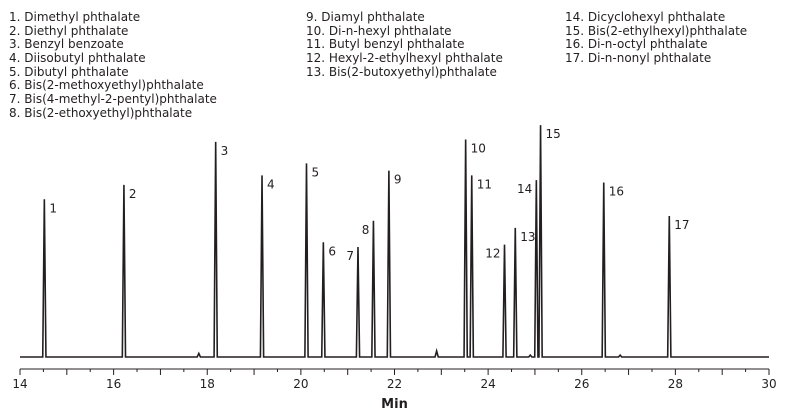  What do you see at coordinates (379, 30) in the screenshot?
I see `legend-entry: 10. Di-n-hexyl phthalate` at bounding box center [379, 30].